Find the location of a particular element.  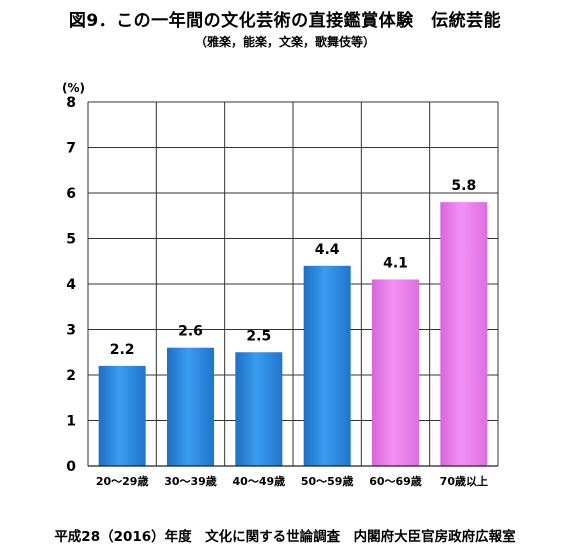

data-label: 2.6 is located at coordinates (190, 332).